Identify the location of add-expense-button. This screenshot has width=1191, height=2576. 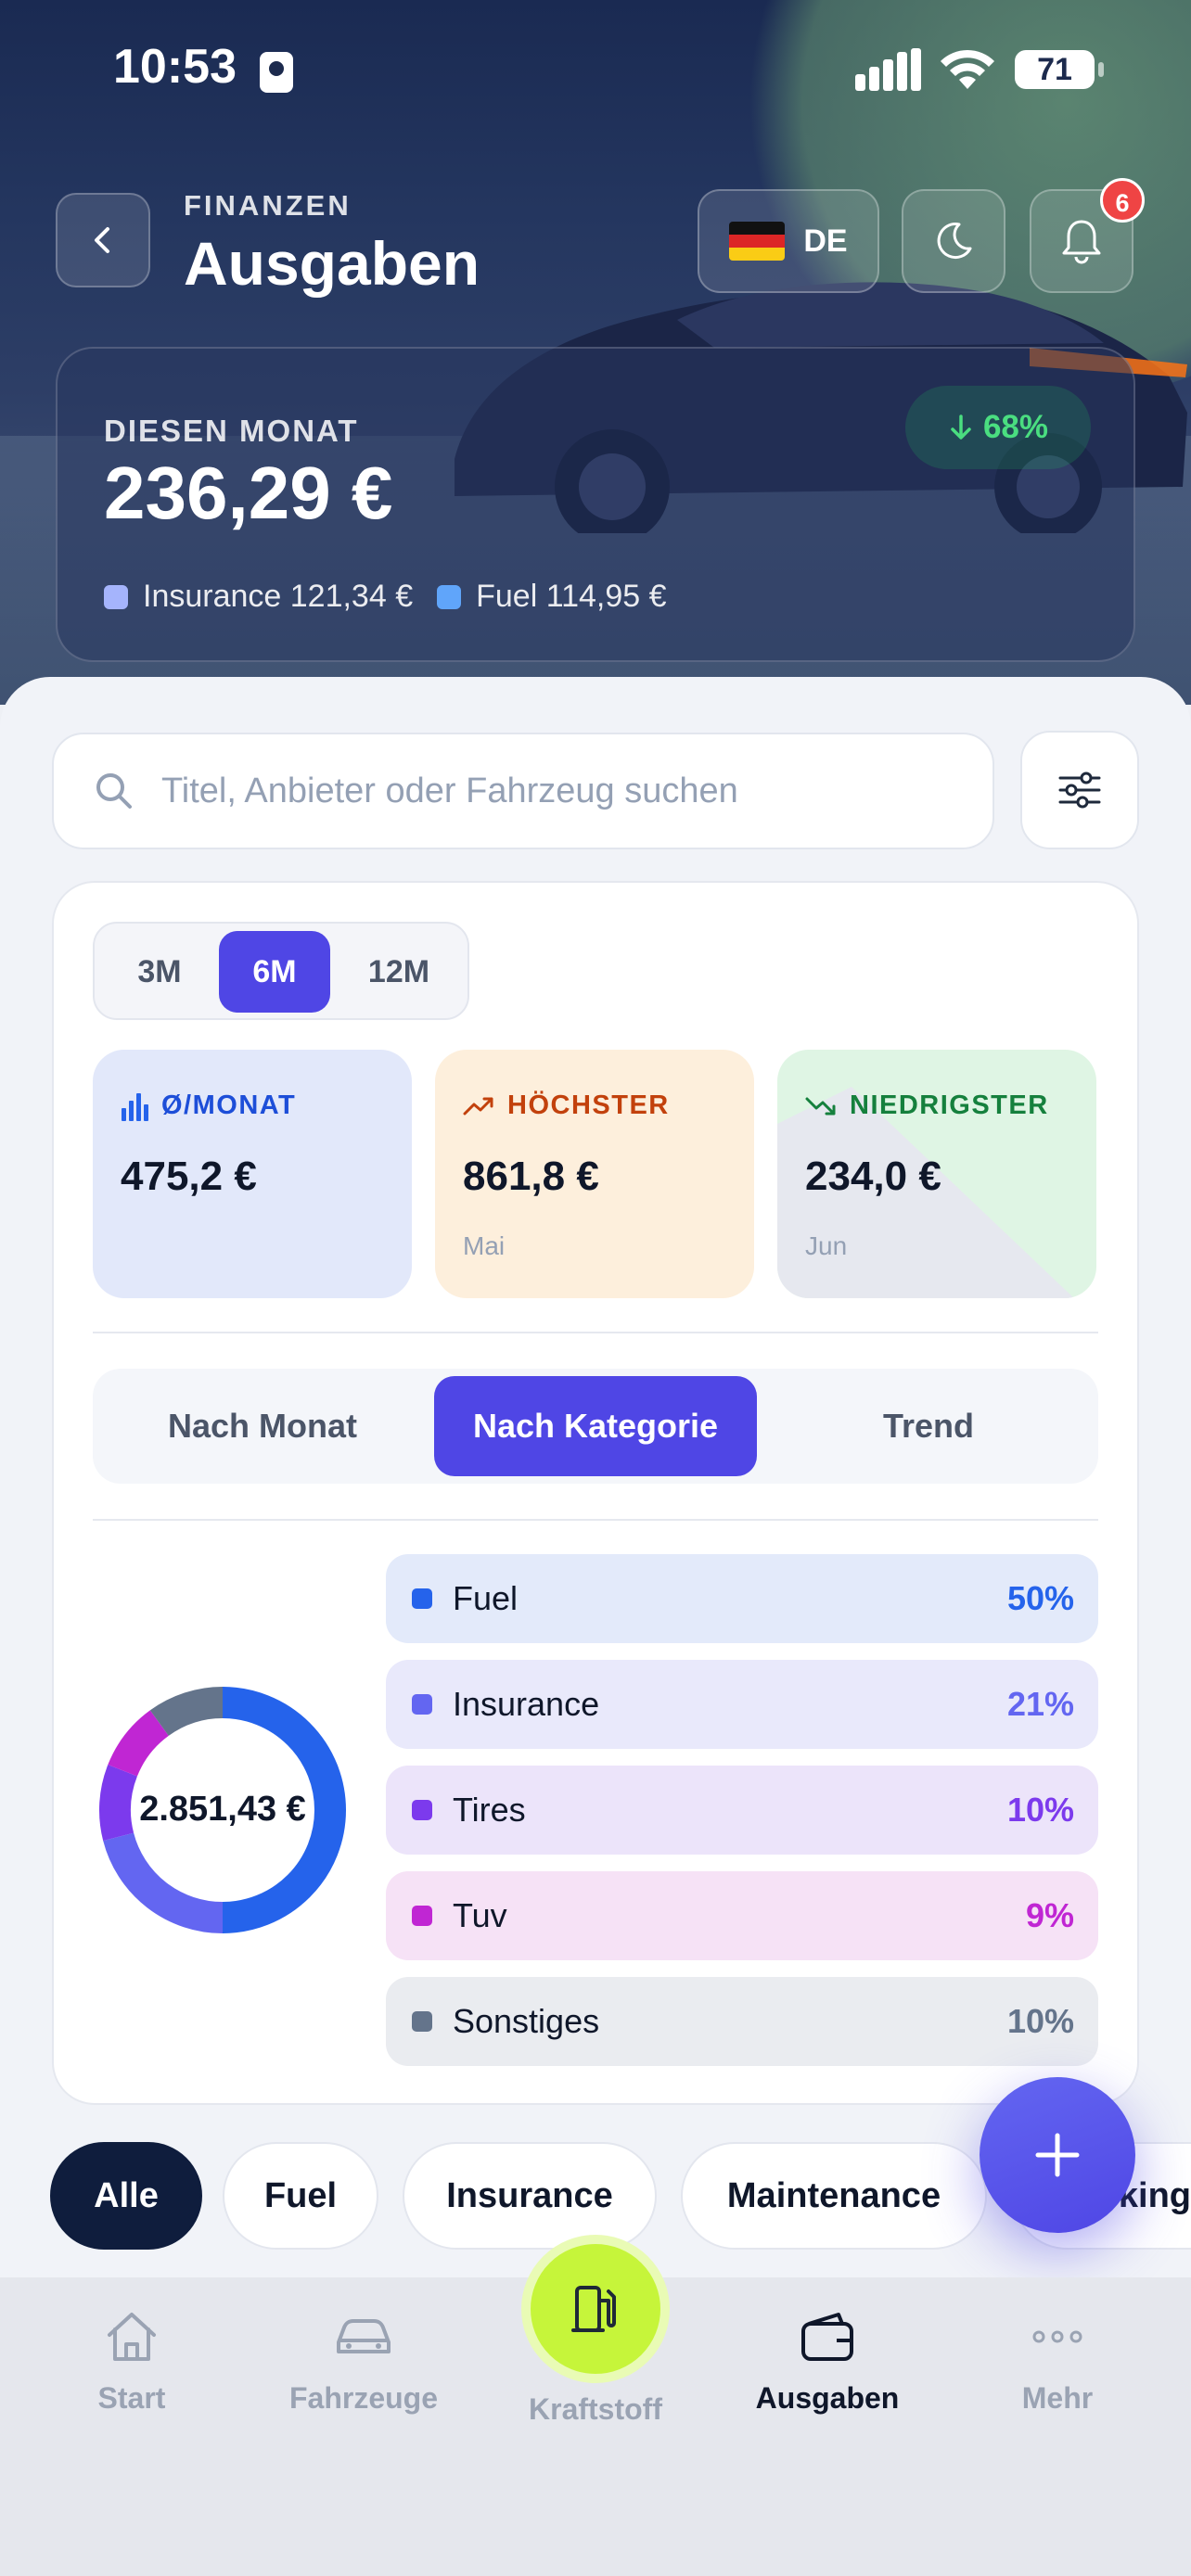
(1058, 2155).